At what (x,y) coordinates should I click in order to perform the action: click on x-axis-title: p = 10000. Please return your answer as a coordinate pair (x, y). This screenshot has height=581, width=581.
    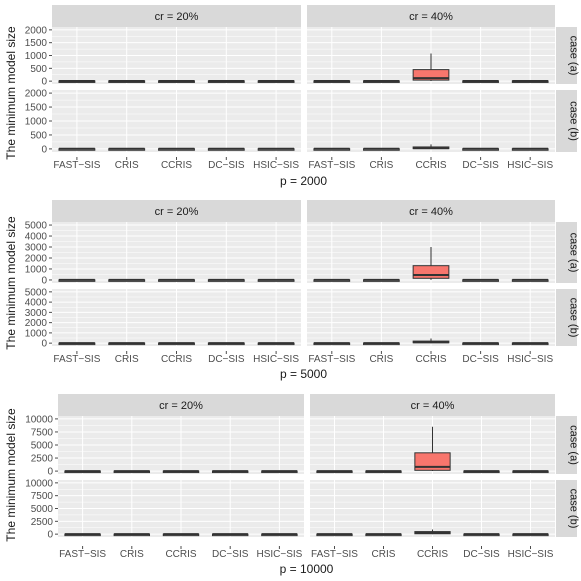
    Looking at the image, I should click on (307, 569).